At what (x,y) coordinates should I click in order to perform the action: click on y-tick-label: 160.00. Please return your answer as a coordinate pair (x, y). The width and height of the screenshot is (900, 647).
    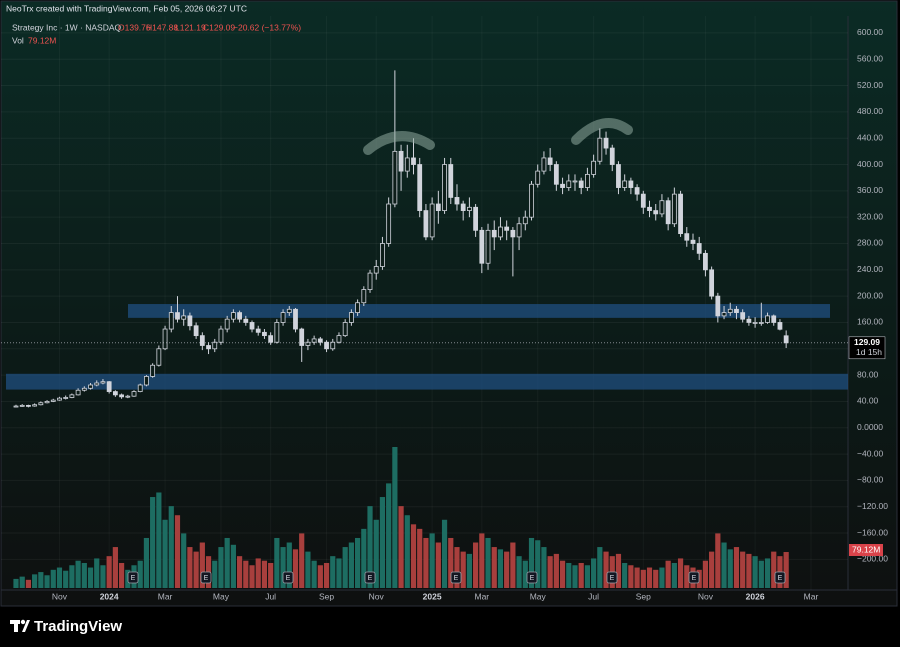
    Looking at the image, I should click on (870, 322).